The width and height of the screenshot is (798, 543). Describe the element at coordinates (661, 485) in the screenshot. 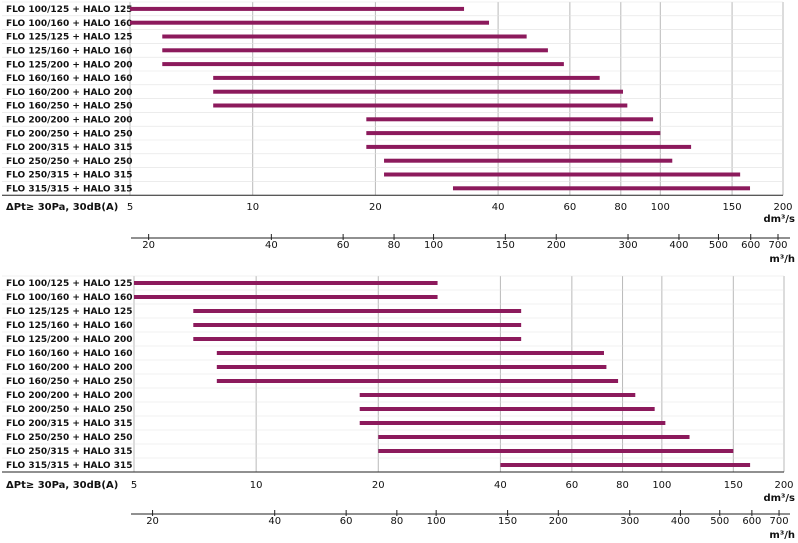

I see `x-tick-label: 100` at that location.